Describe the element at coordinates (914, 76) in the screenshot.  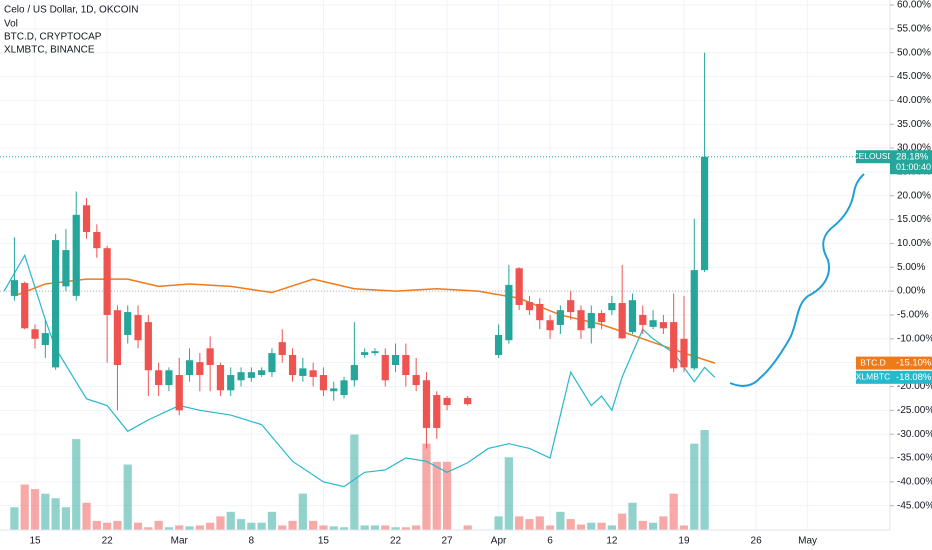
I see `y-tick-label: 45.00%` at that location.